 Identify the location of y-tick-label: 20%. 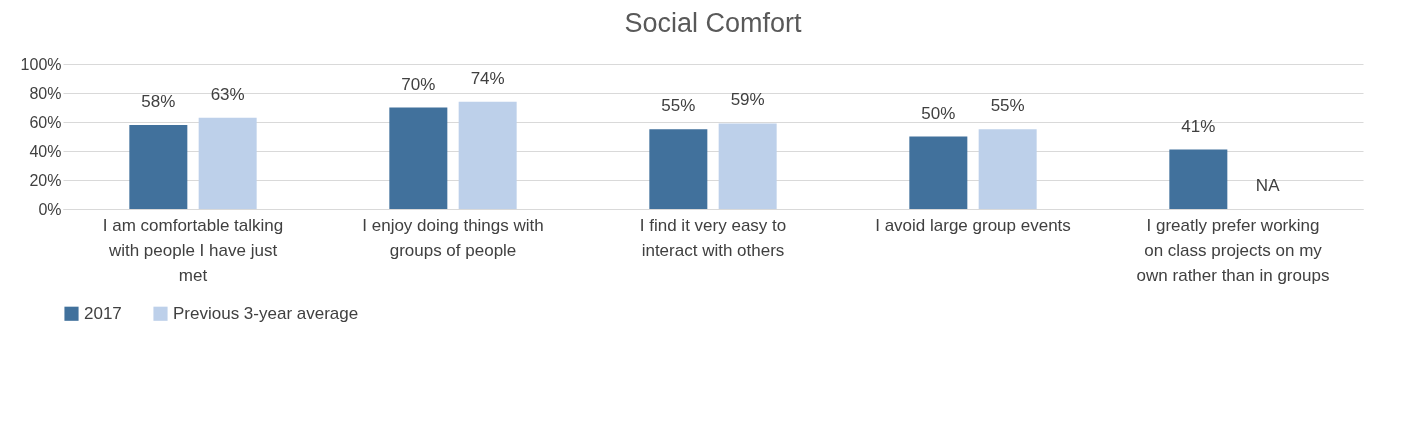
(45, 180).